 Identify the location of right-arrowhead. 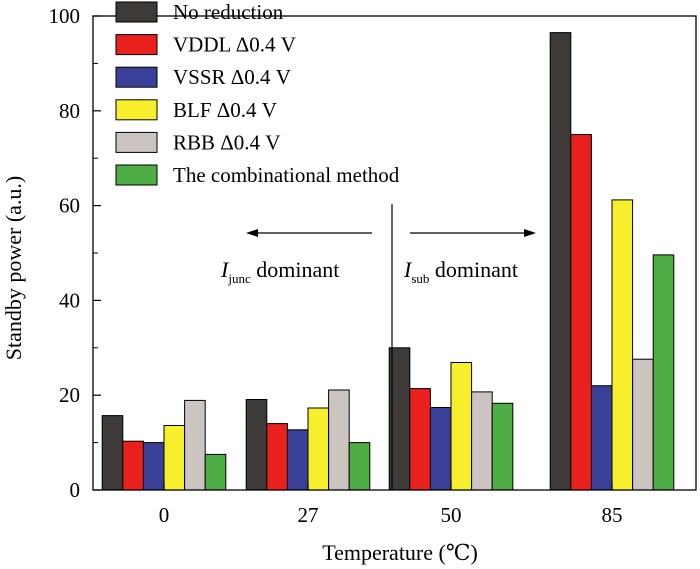
(530, 233).